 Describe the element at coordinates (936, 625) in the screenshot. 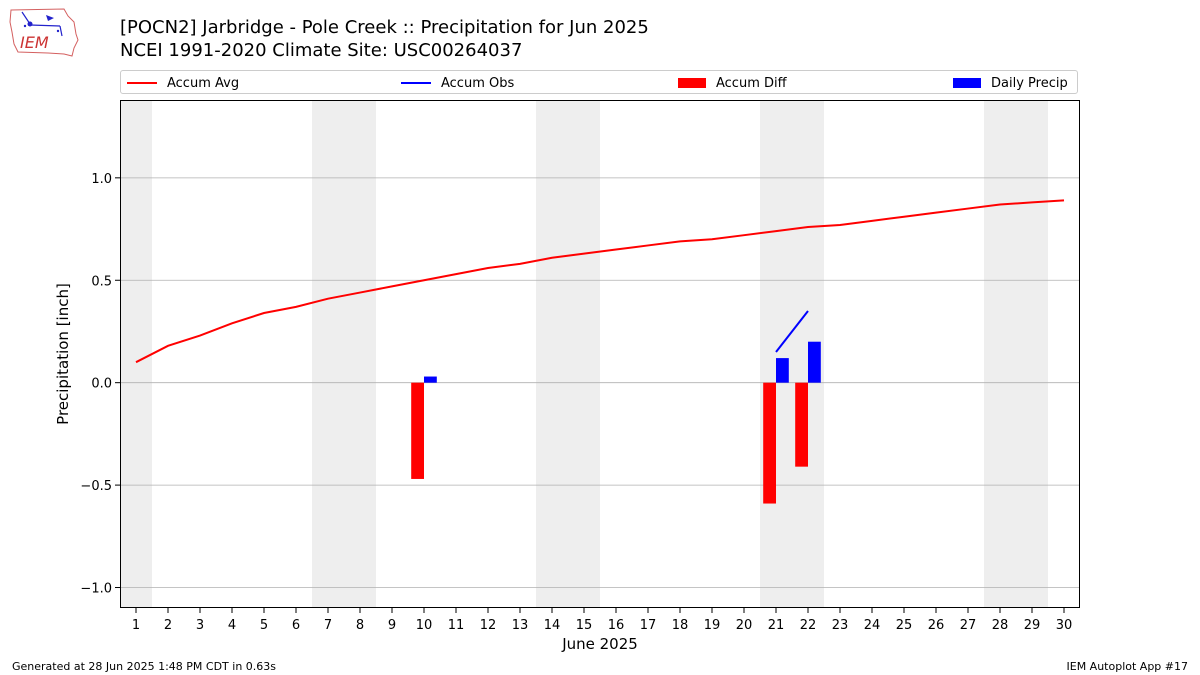

I see `x-tick-label: 26` at that location.